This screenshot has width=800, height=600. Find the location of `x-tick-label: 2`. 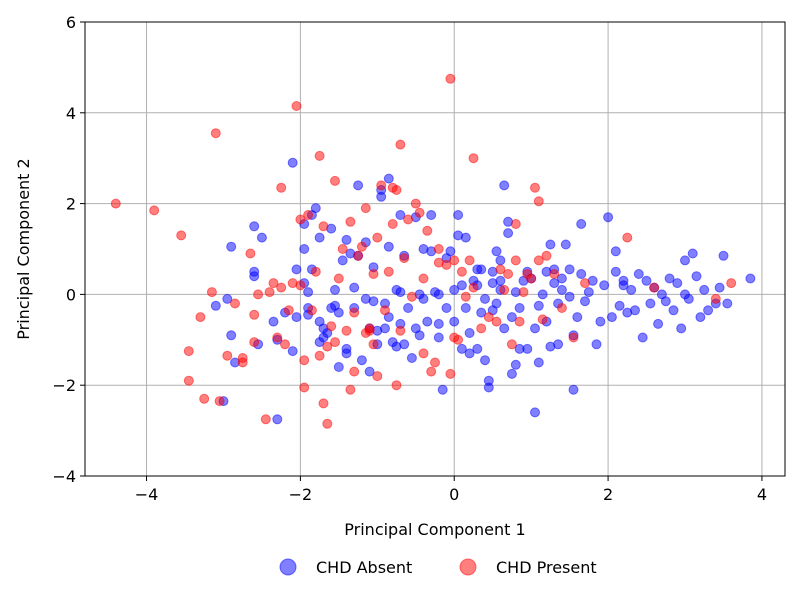

x-tick-label: 2 is located at coordinates (608, 494).